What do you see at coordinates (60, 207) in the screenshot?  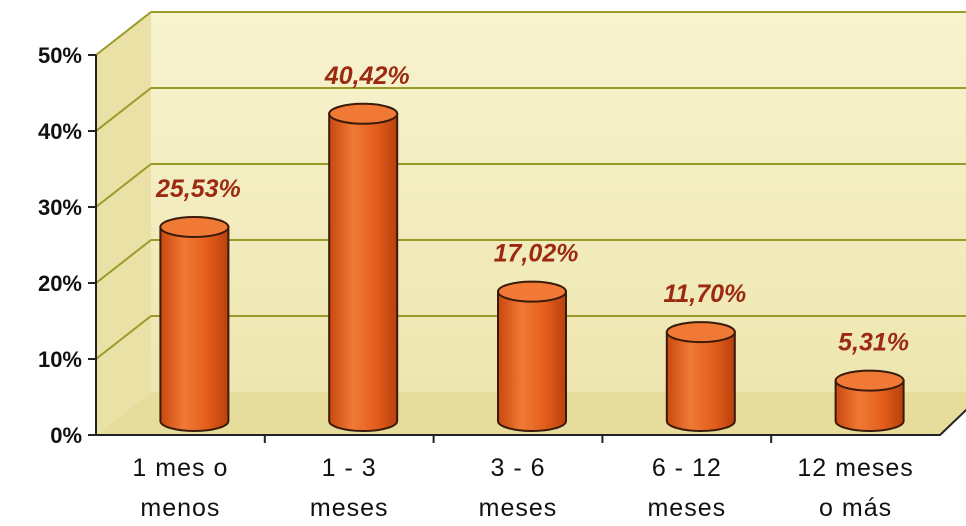 I see `y-tick-label: 30%` at bounding box center [60, 207].